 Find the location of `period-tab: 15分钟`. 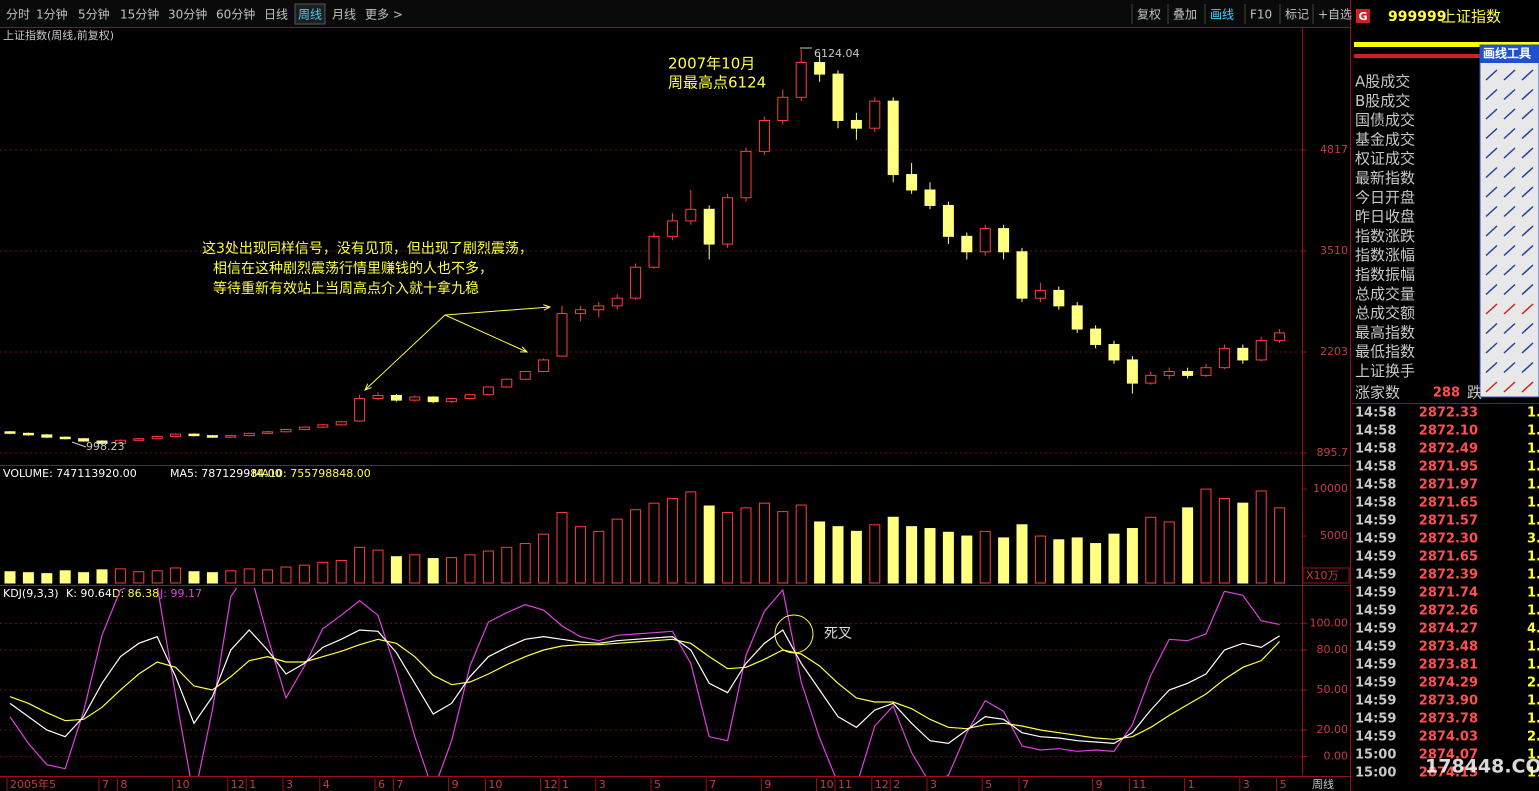

period-tab: 15分钟 is located at coordinates (139, 14).